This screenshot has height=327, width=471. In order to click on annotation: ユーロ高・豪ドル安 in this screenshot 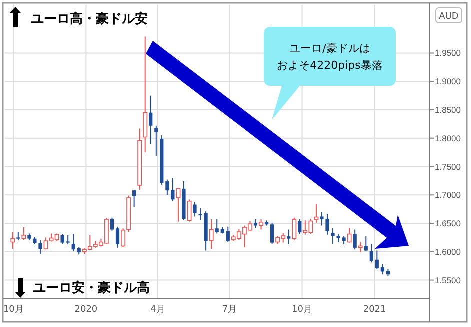, I will do `click(89, 19)`.